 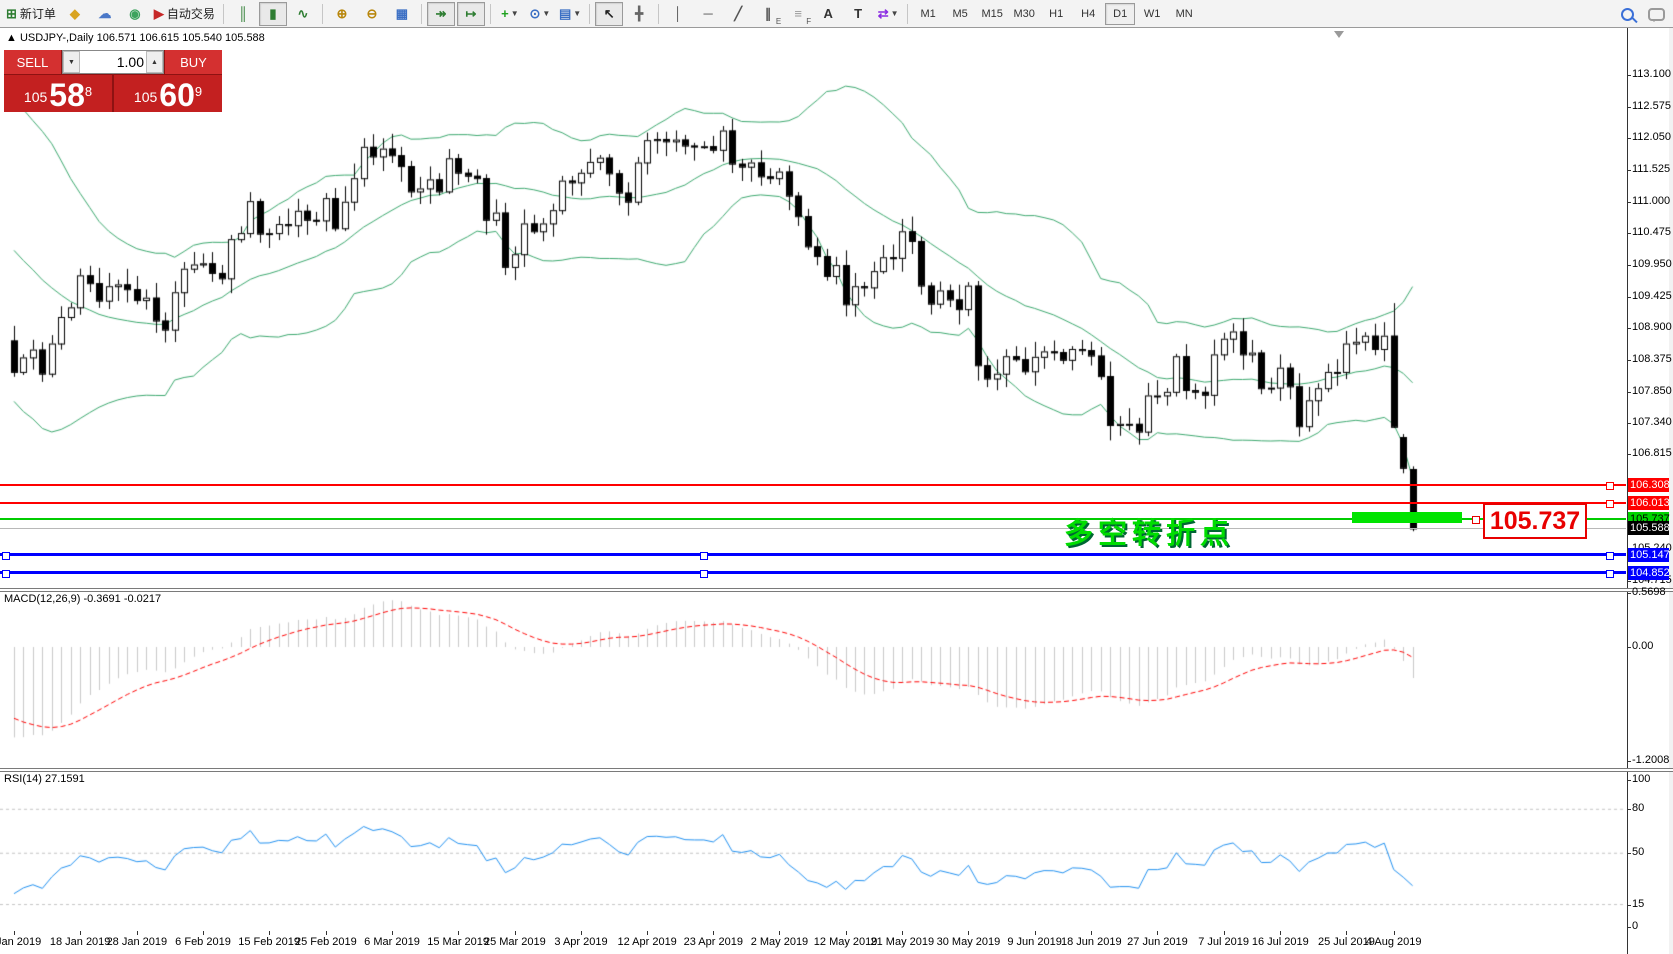 I want to click on zoom-out-button: ⊖, so click(x=372, y=14).